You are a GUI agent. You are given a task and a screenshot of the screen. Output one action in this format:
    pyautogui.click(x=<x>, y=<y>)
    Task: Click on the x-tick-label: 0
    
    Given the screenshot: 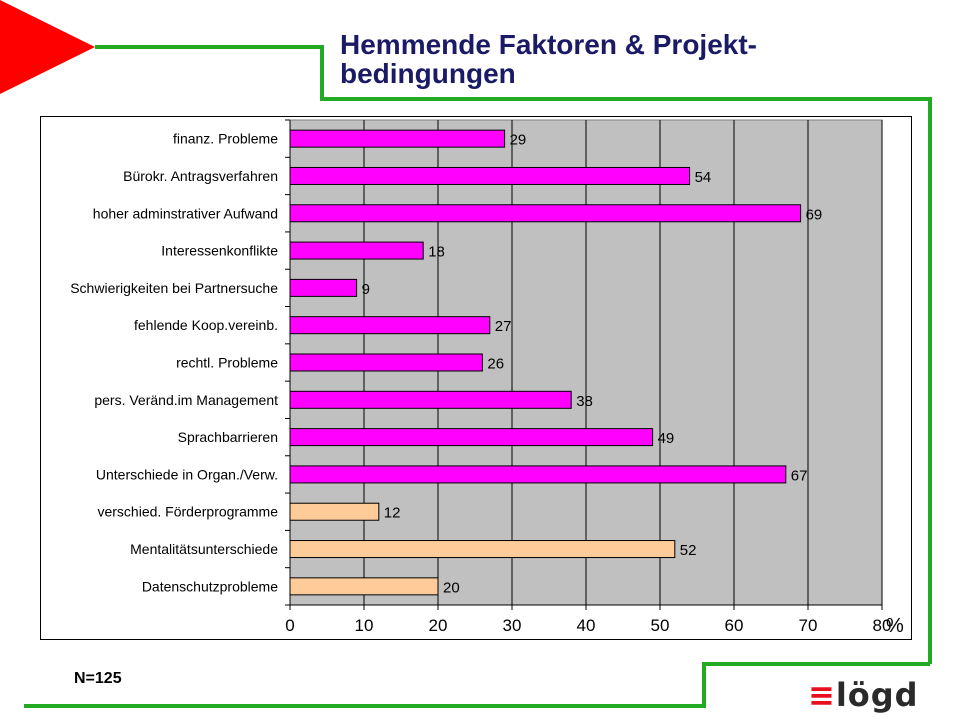 What is the action you would take?
    pyautogui.click(x=289, y=625)
    